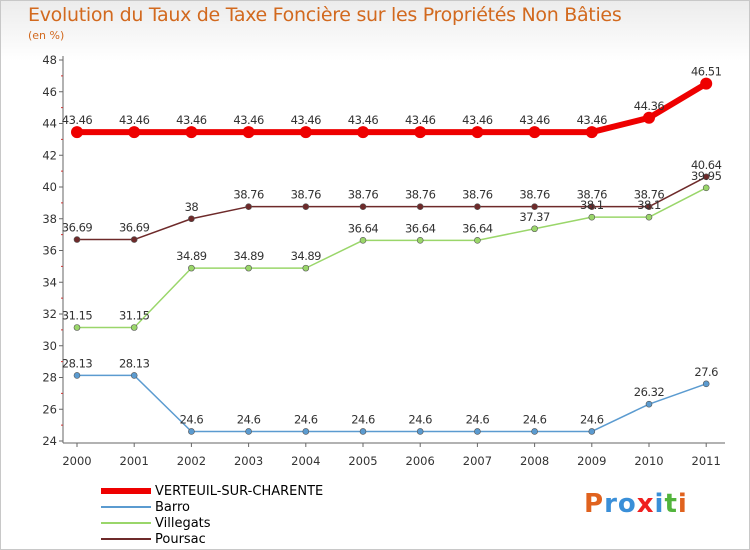 This screenshot has height=550, width=750. Describe the element at coordinates (594, 504) in the screenshot. I see `logo-letter: P` at that location.